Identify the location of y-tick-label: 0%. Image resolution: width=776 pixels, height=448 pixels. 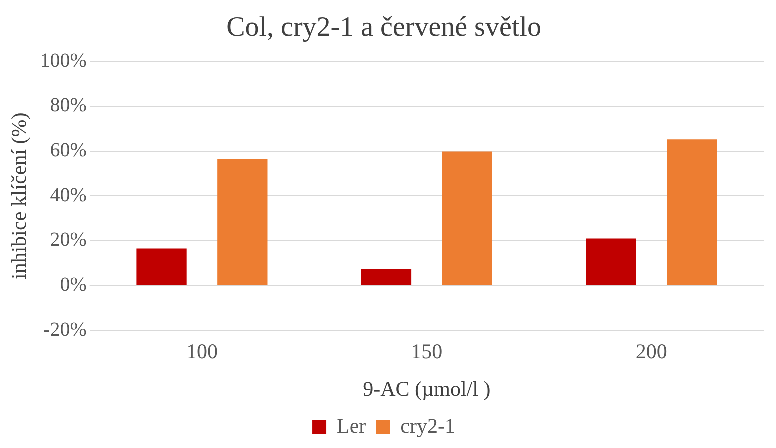
(73, 285).